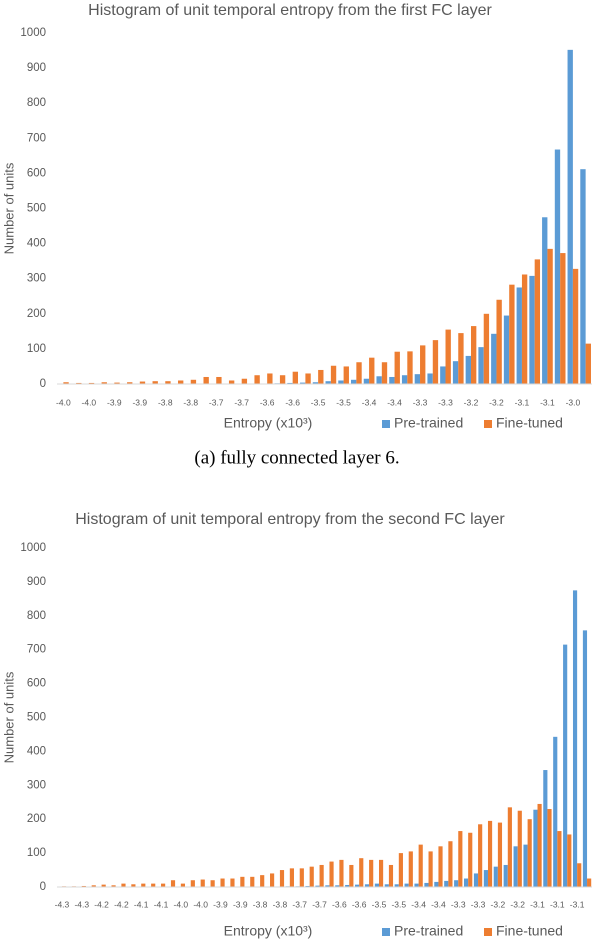 This screenshot has width=594, height=944. What do you see at coordinates (318, 402) in the screenshot?
I see `x-tick-label: -3.5` at bounding box center [318, 402].